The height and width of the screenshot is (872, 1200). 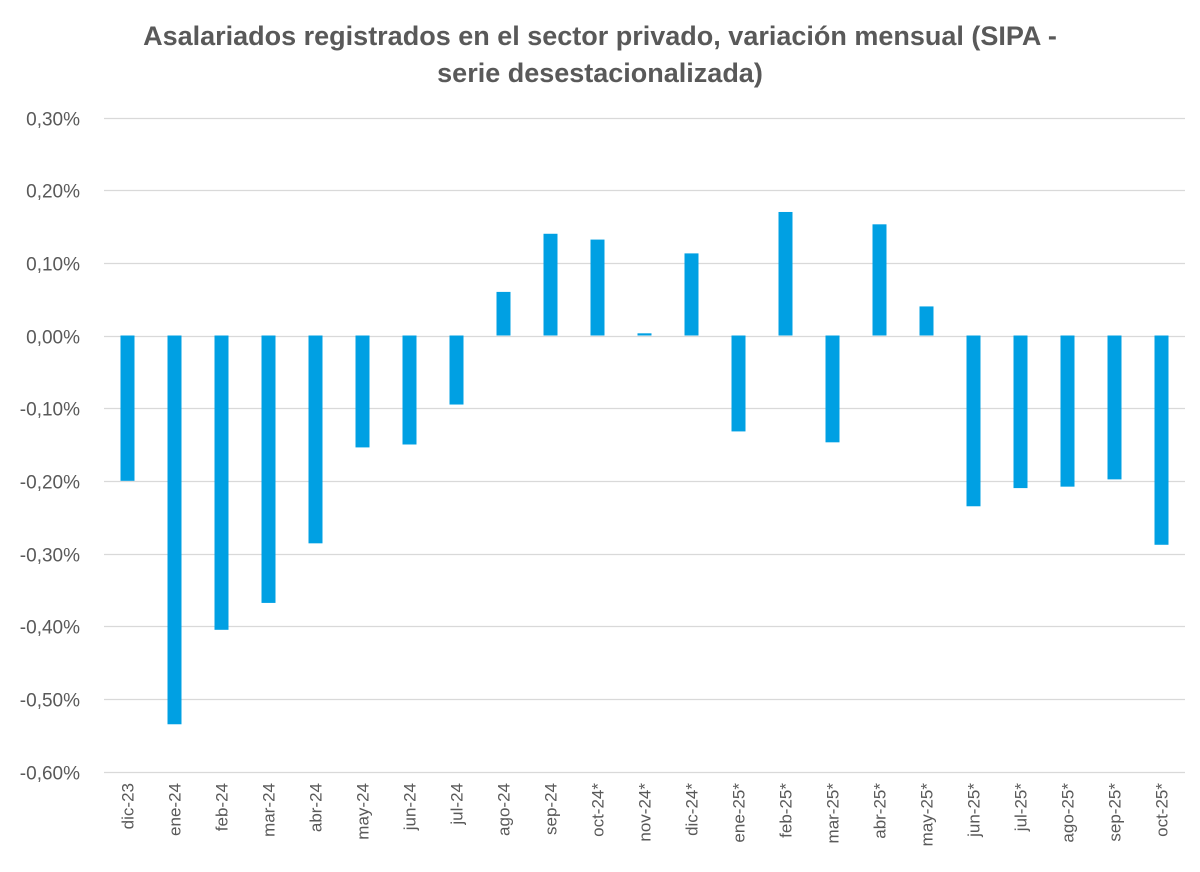 What do you see at coordinates (600, 73) in the screenshot?
I see `chart-title-line-2: serie desestacionalizada)` at bounding box center [600, 73].